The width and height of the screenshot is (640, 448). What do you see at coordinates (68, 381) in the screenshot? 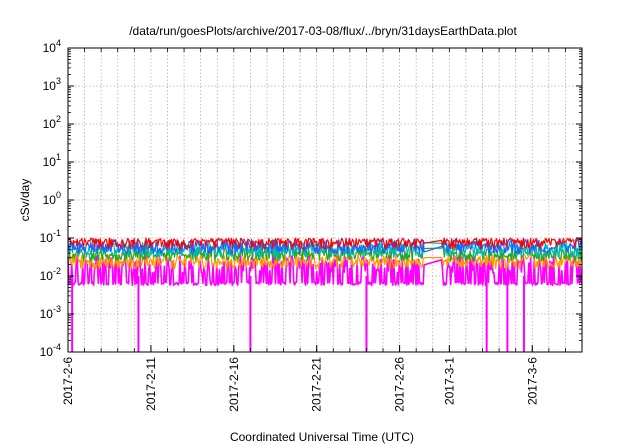
I see `x-tick-label: 2017-2-6` at bounding box center [68, 381].